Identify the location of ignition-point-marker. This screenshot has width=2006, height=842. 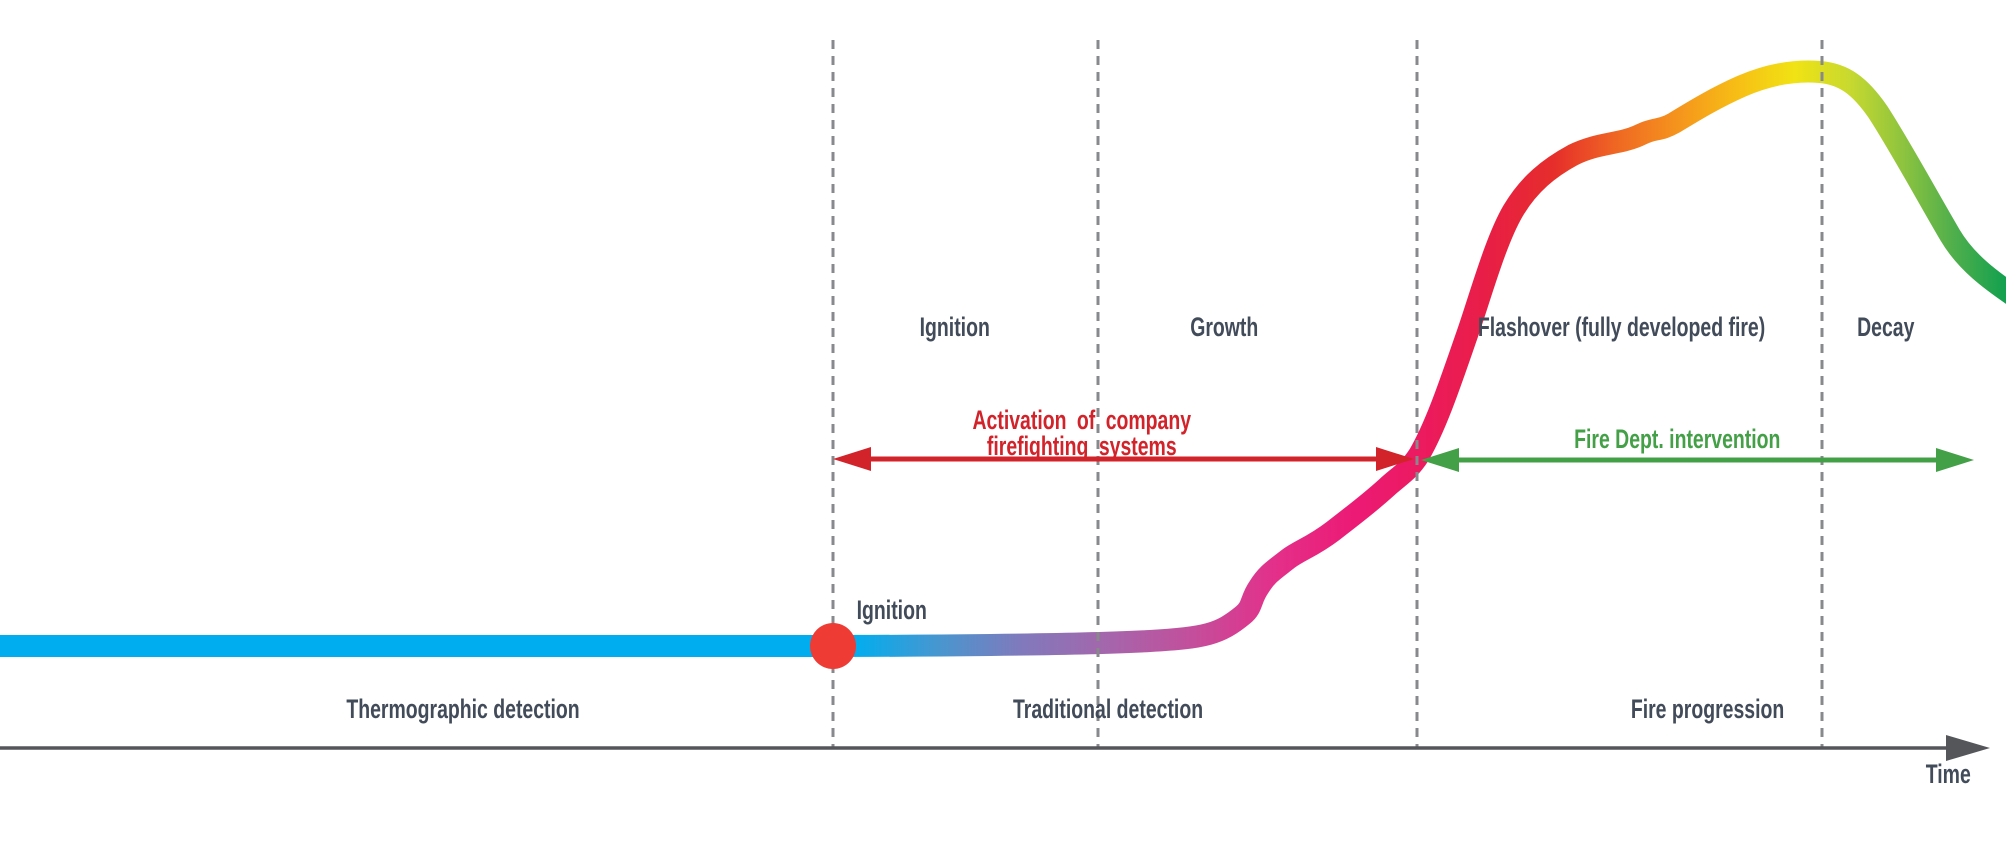
(833, 646).